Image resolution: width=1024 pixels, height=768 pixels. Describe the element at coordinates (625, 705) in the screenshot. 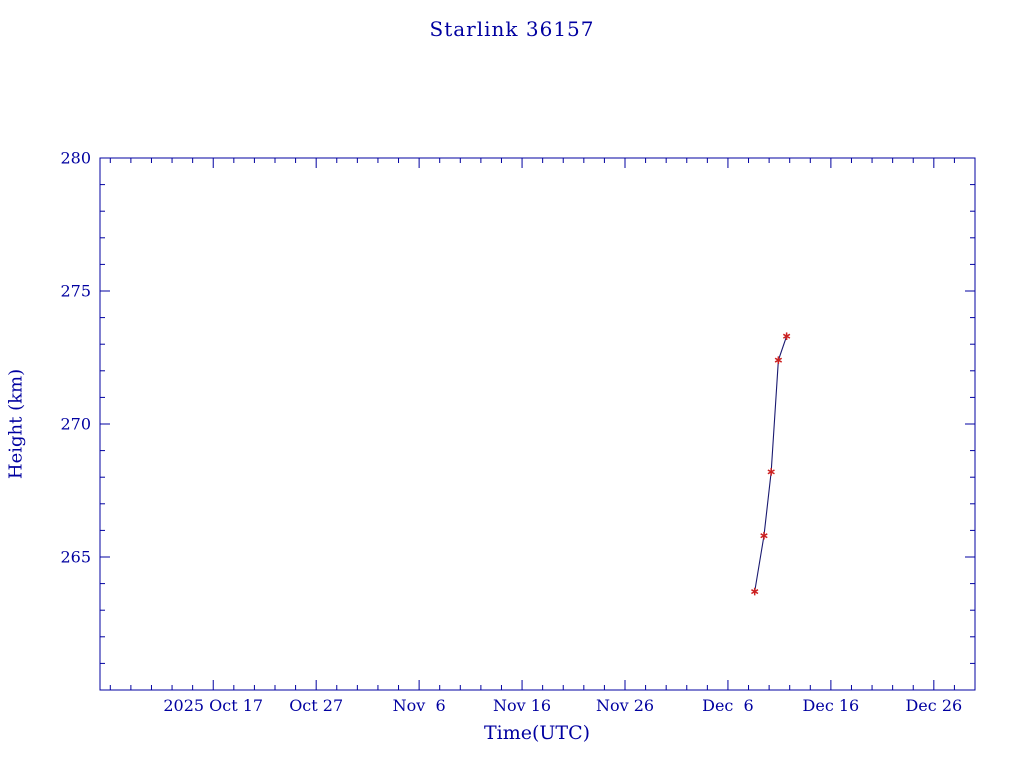

I see `x-tick-label: Nov 26` at that location.